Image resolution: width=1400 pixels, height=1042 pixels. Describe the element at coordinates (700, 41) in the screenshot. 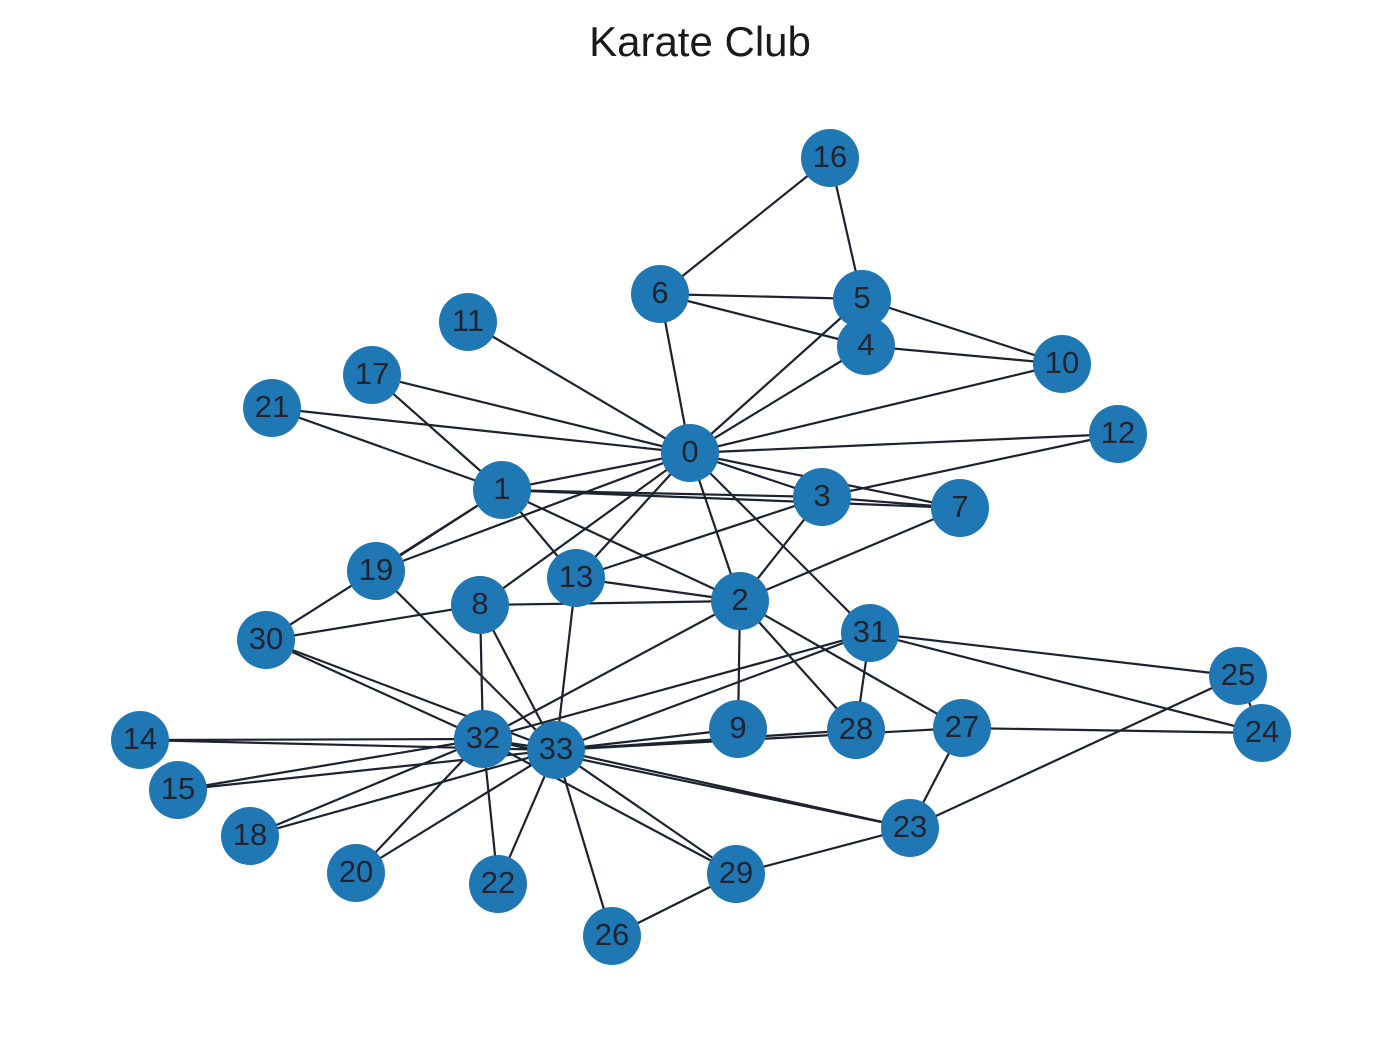

I see `diagram-title: Karate Club` at that location.